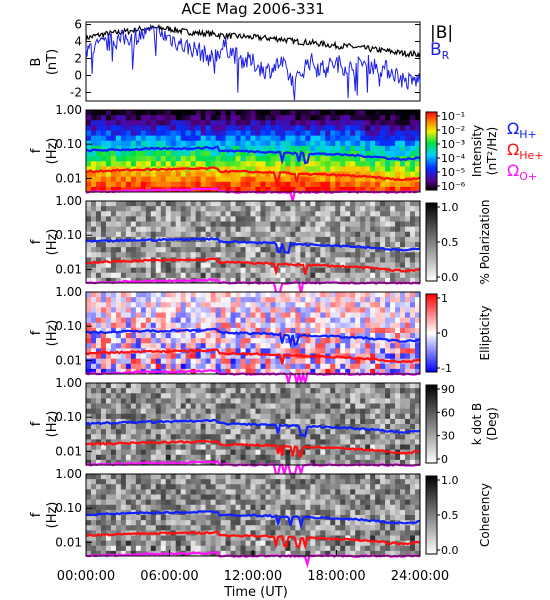 This screenshot has height=600, width=550. I want to click on colorbar-tick-label: 0.5, so click(450, 242).